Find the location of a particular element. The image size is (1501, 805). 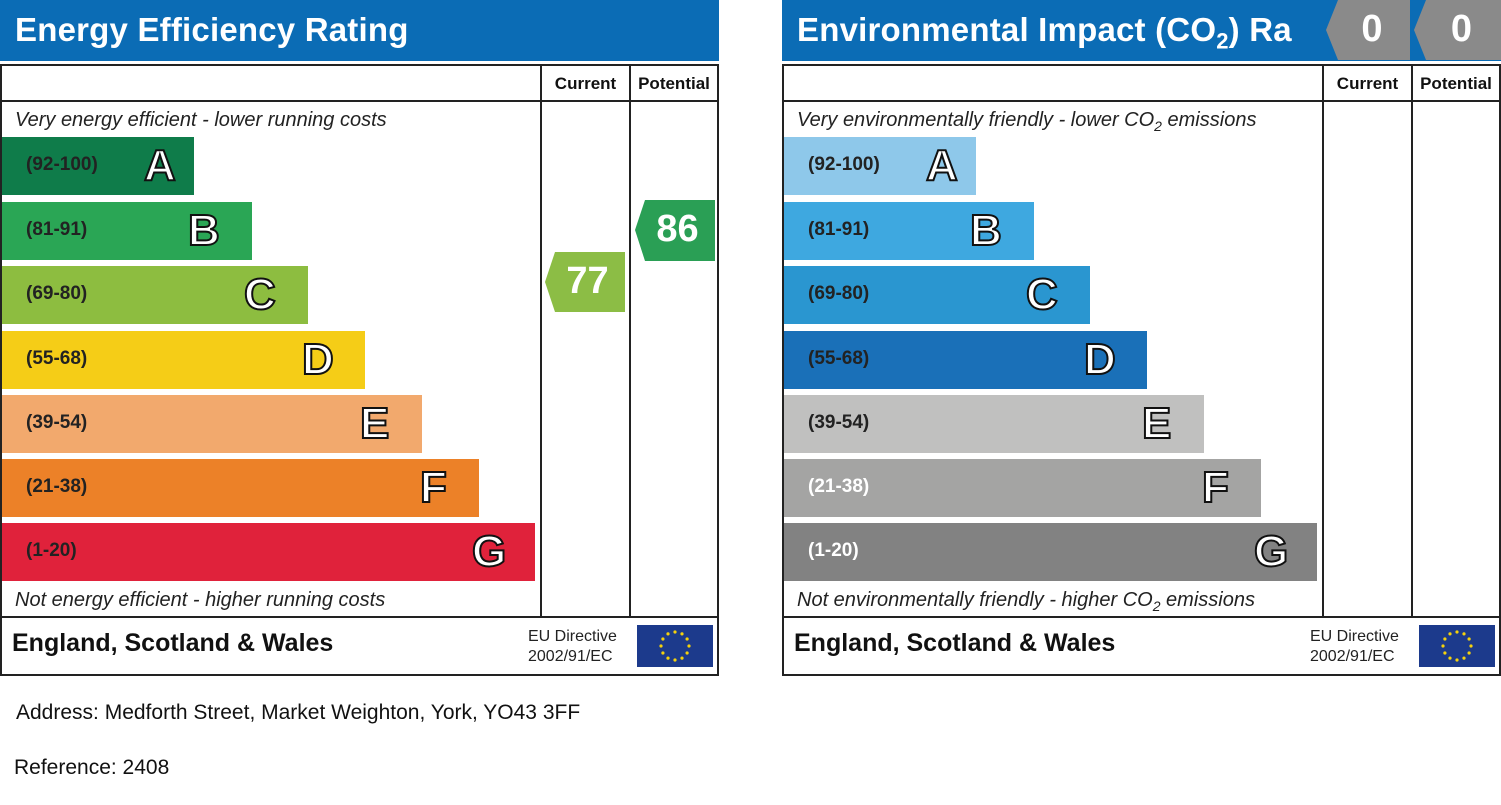

rating-band-b: (81-91) B is located at coordinates (127, 231).